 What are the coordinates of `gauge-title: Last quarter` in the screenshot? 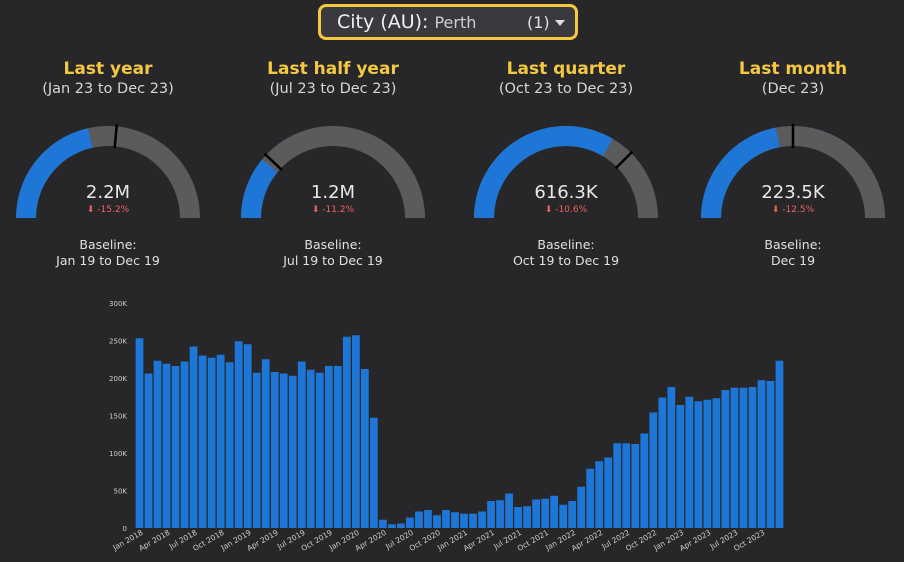 It's located at (566, 69).